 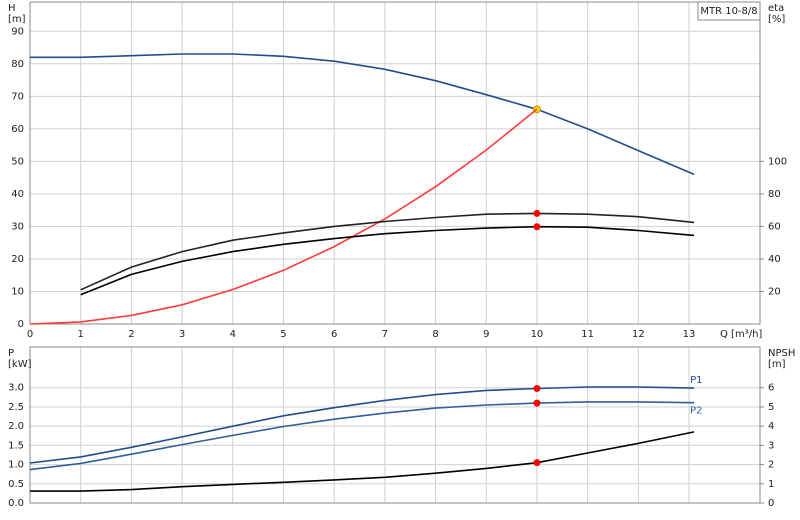 What do you see at coordinates (17, 129) in the screenshot?
I see `y-tick-label: 60` at bounding box center [17, 129].